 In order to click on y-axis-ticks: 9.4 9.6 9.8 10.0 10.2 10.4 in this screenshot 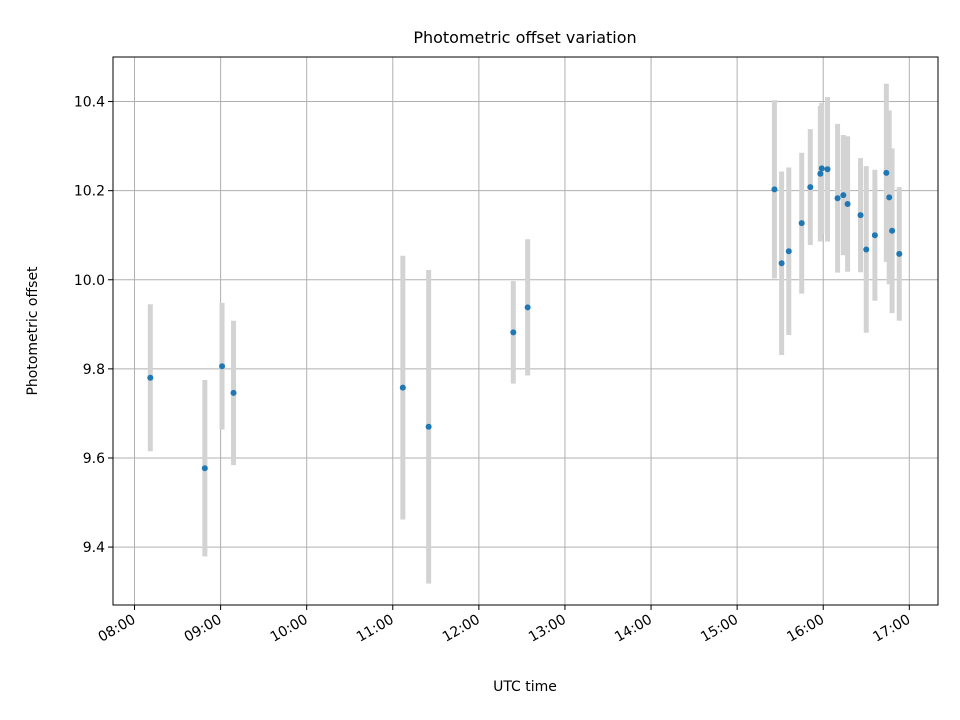, I will do `click(93, 325)`.